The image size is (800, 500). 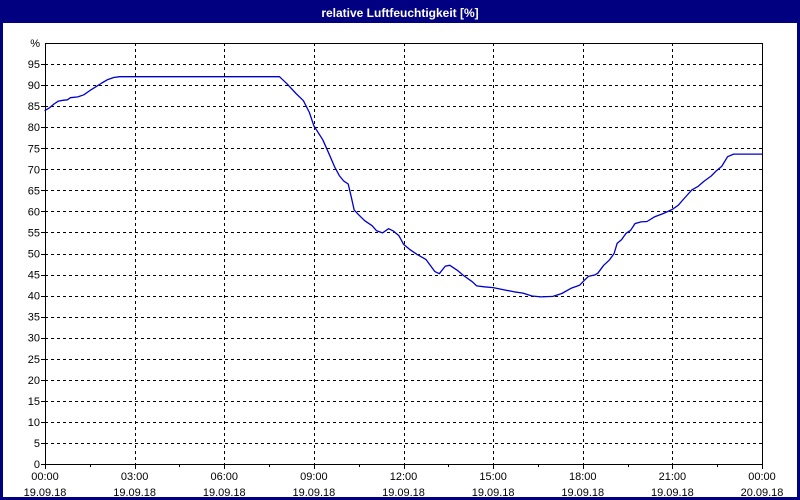 I want to click on svg-text: 50, so click(x=34, y=255).